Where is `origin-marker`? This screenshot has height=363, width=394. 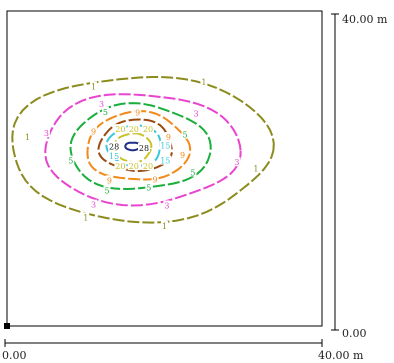 origin-marker is located at coordinates (7, 326).